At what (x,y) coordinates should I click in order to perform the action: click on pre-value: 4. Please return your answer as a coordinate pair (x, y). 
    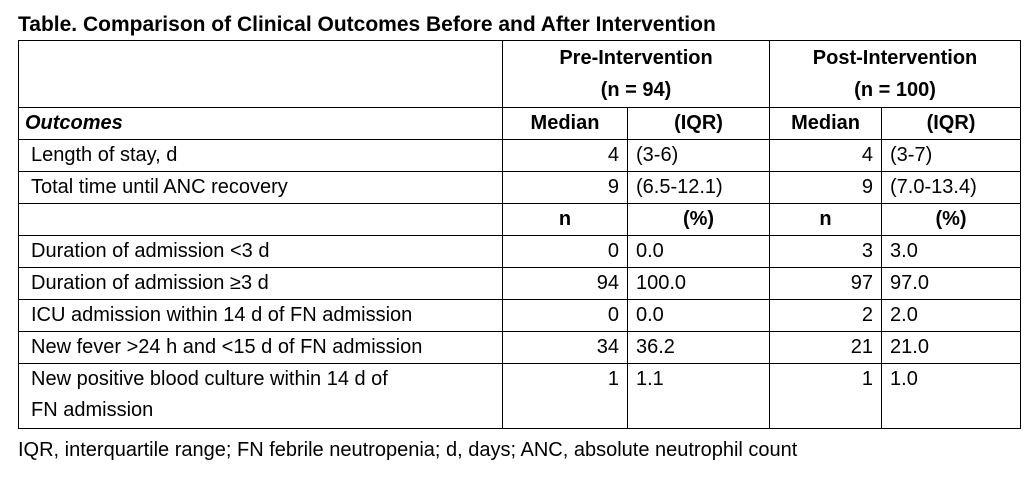
    Looking at the image, I should click on (565, 155).